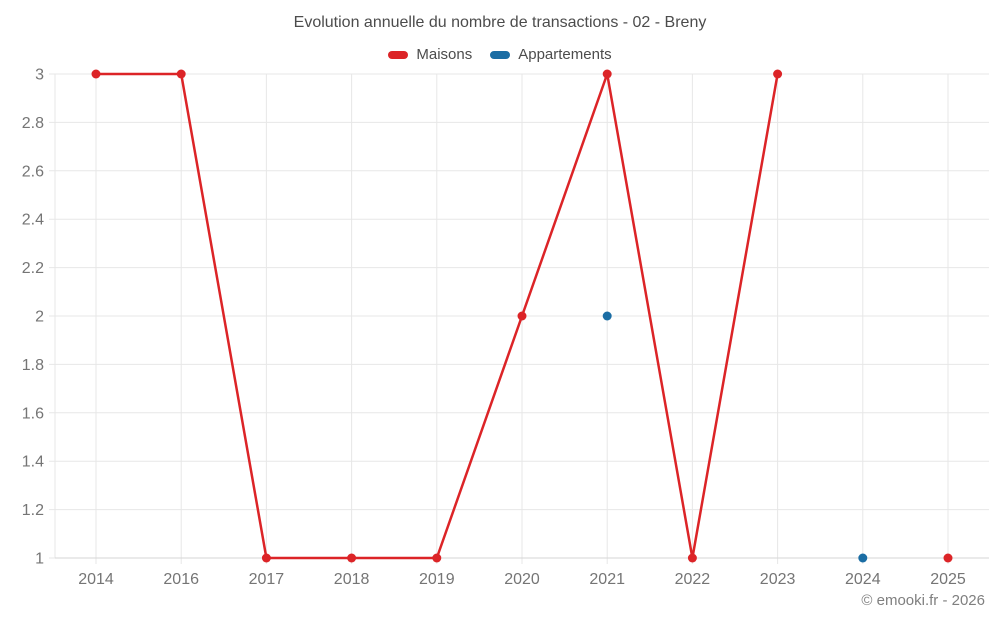 Image resolution: width=1000 pixels, height=625 pixels. What do you see at coordinates (33, 413) in the screenshot?
I see `y-axis-tick-label: 1.6` at bounding box center [33, 413].